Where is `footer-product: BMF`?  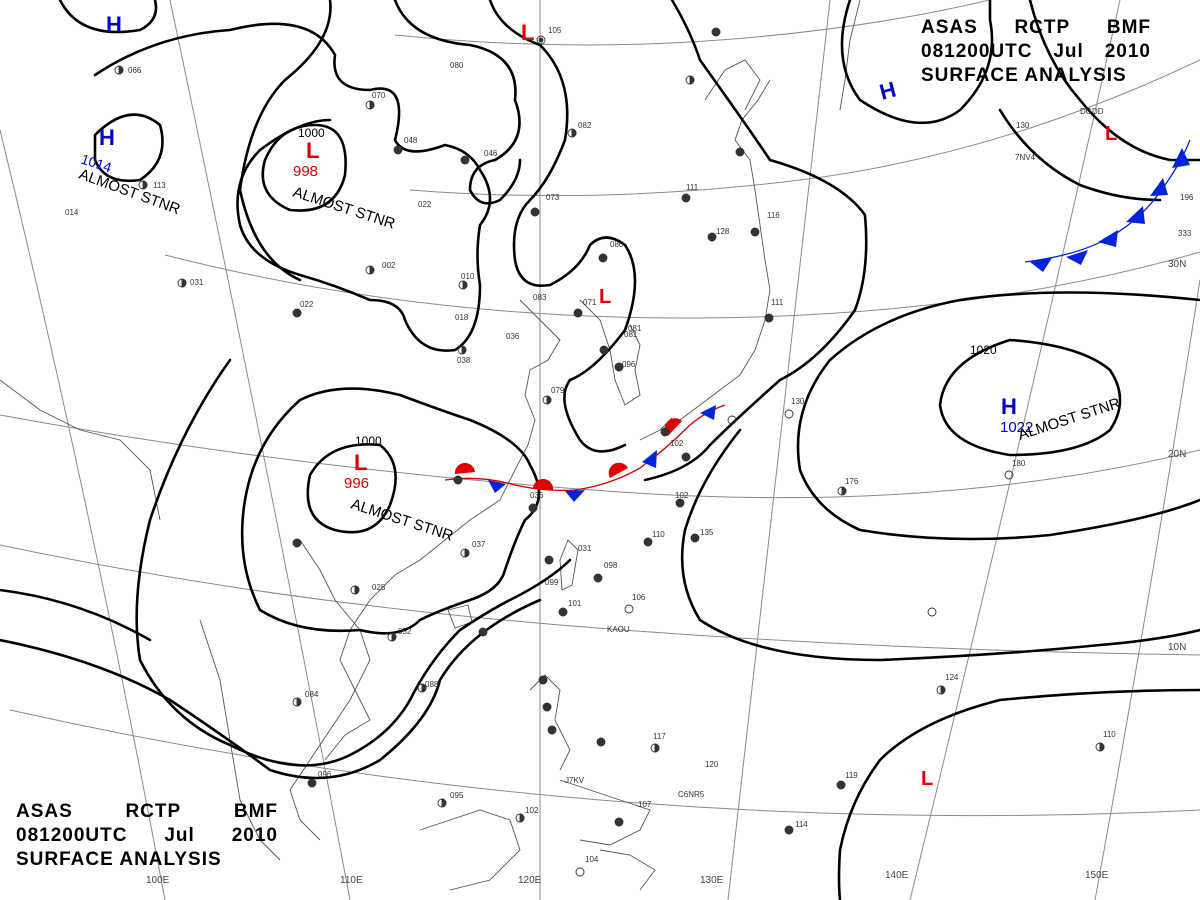 footer-product: BMF is located at coordinates (255, 811).